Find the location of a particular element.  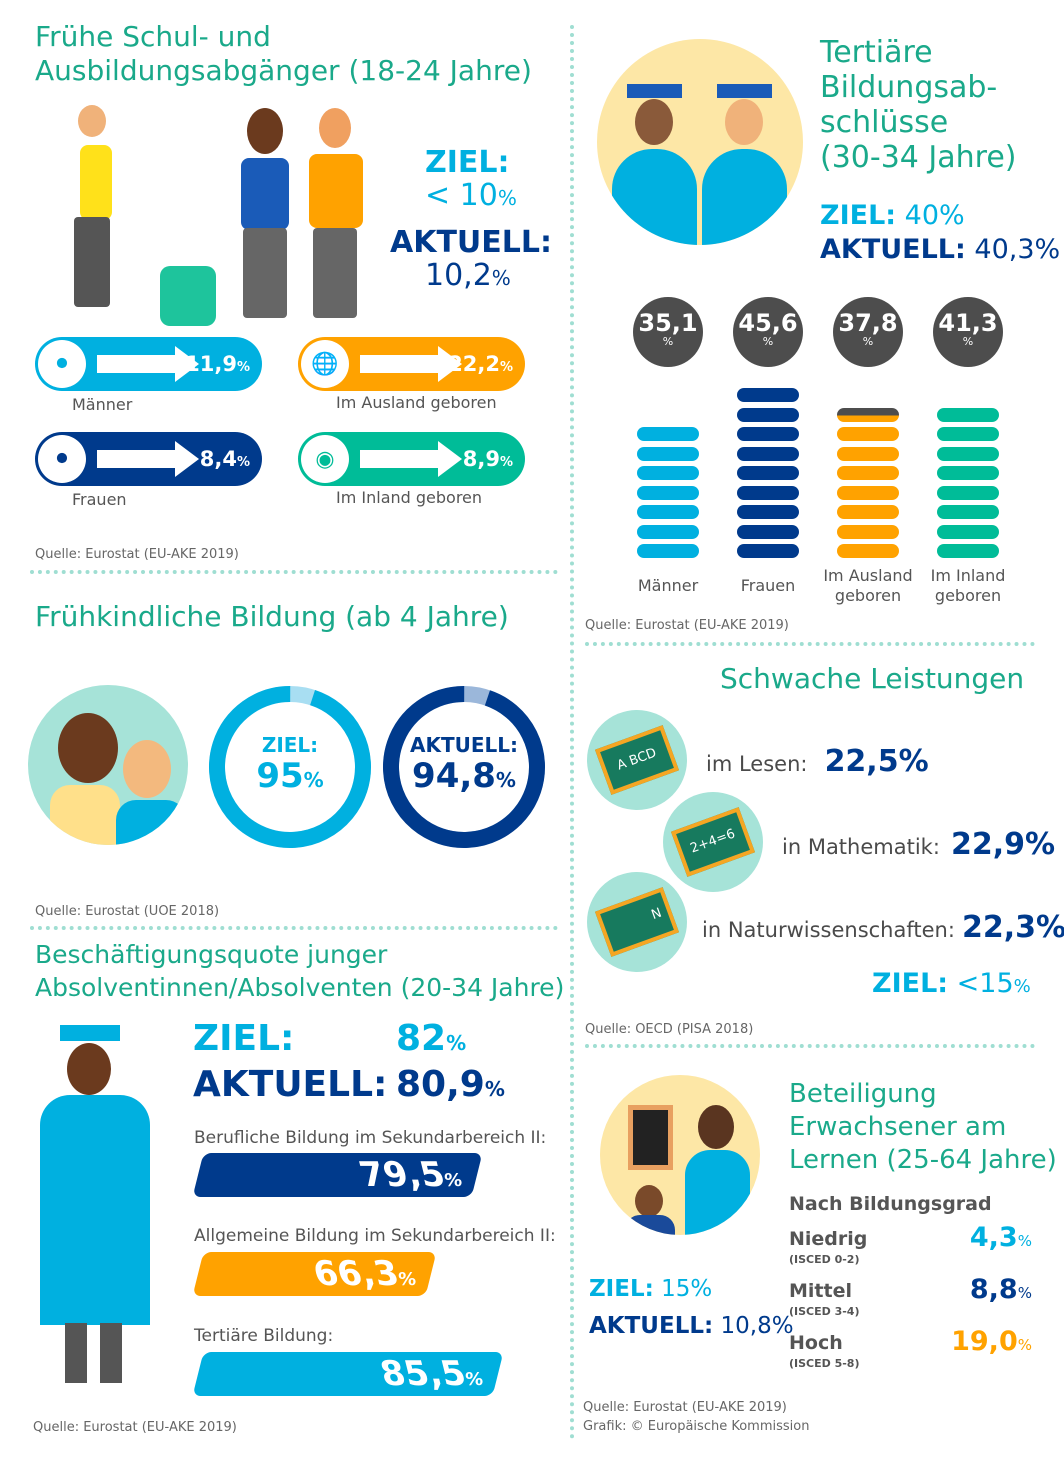

male-icon: ⚫ is located at coordinates (62, 364).